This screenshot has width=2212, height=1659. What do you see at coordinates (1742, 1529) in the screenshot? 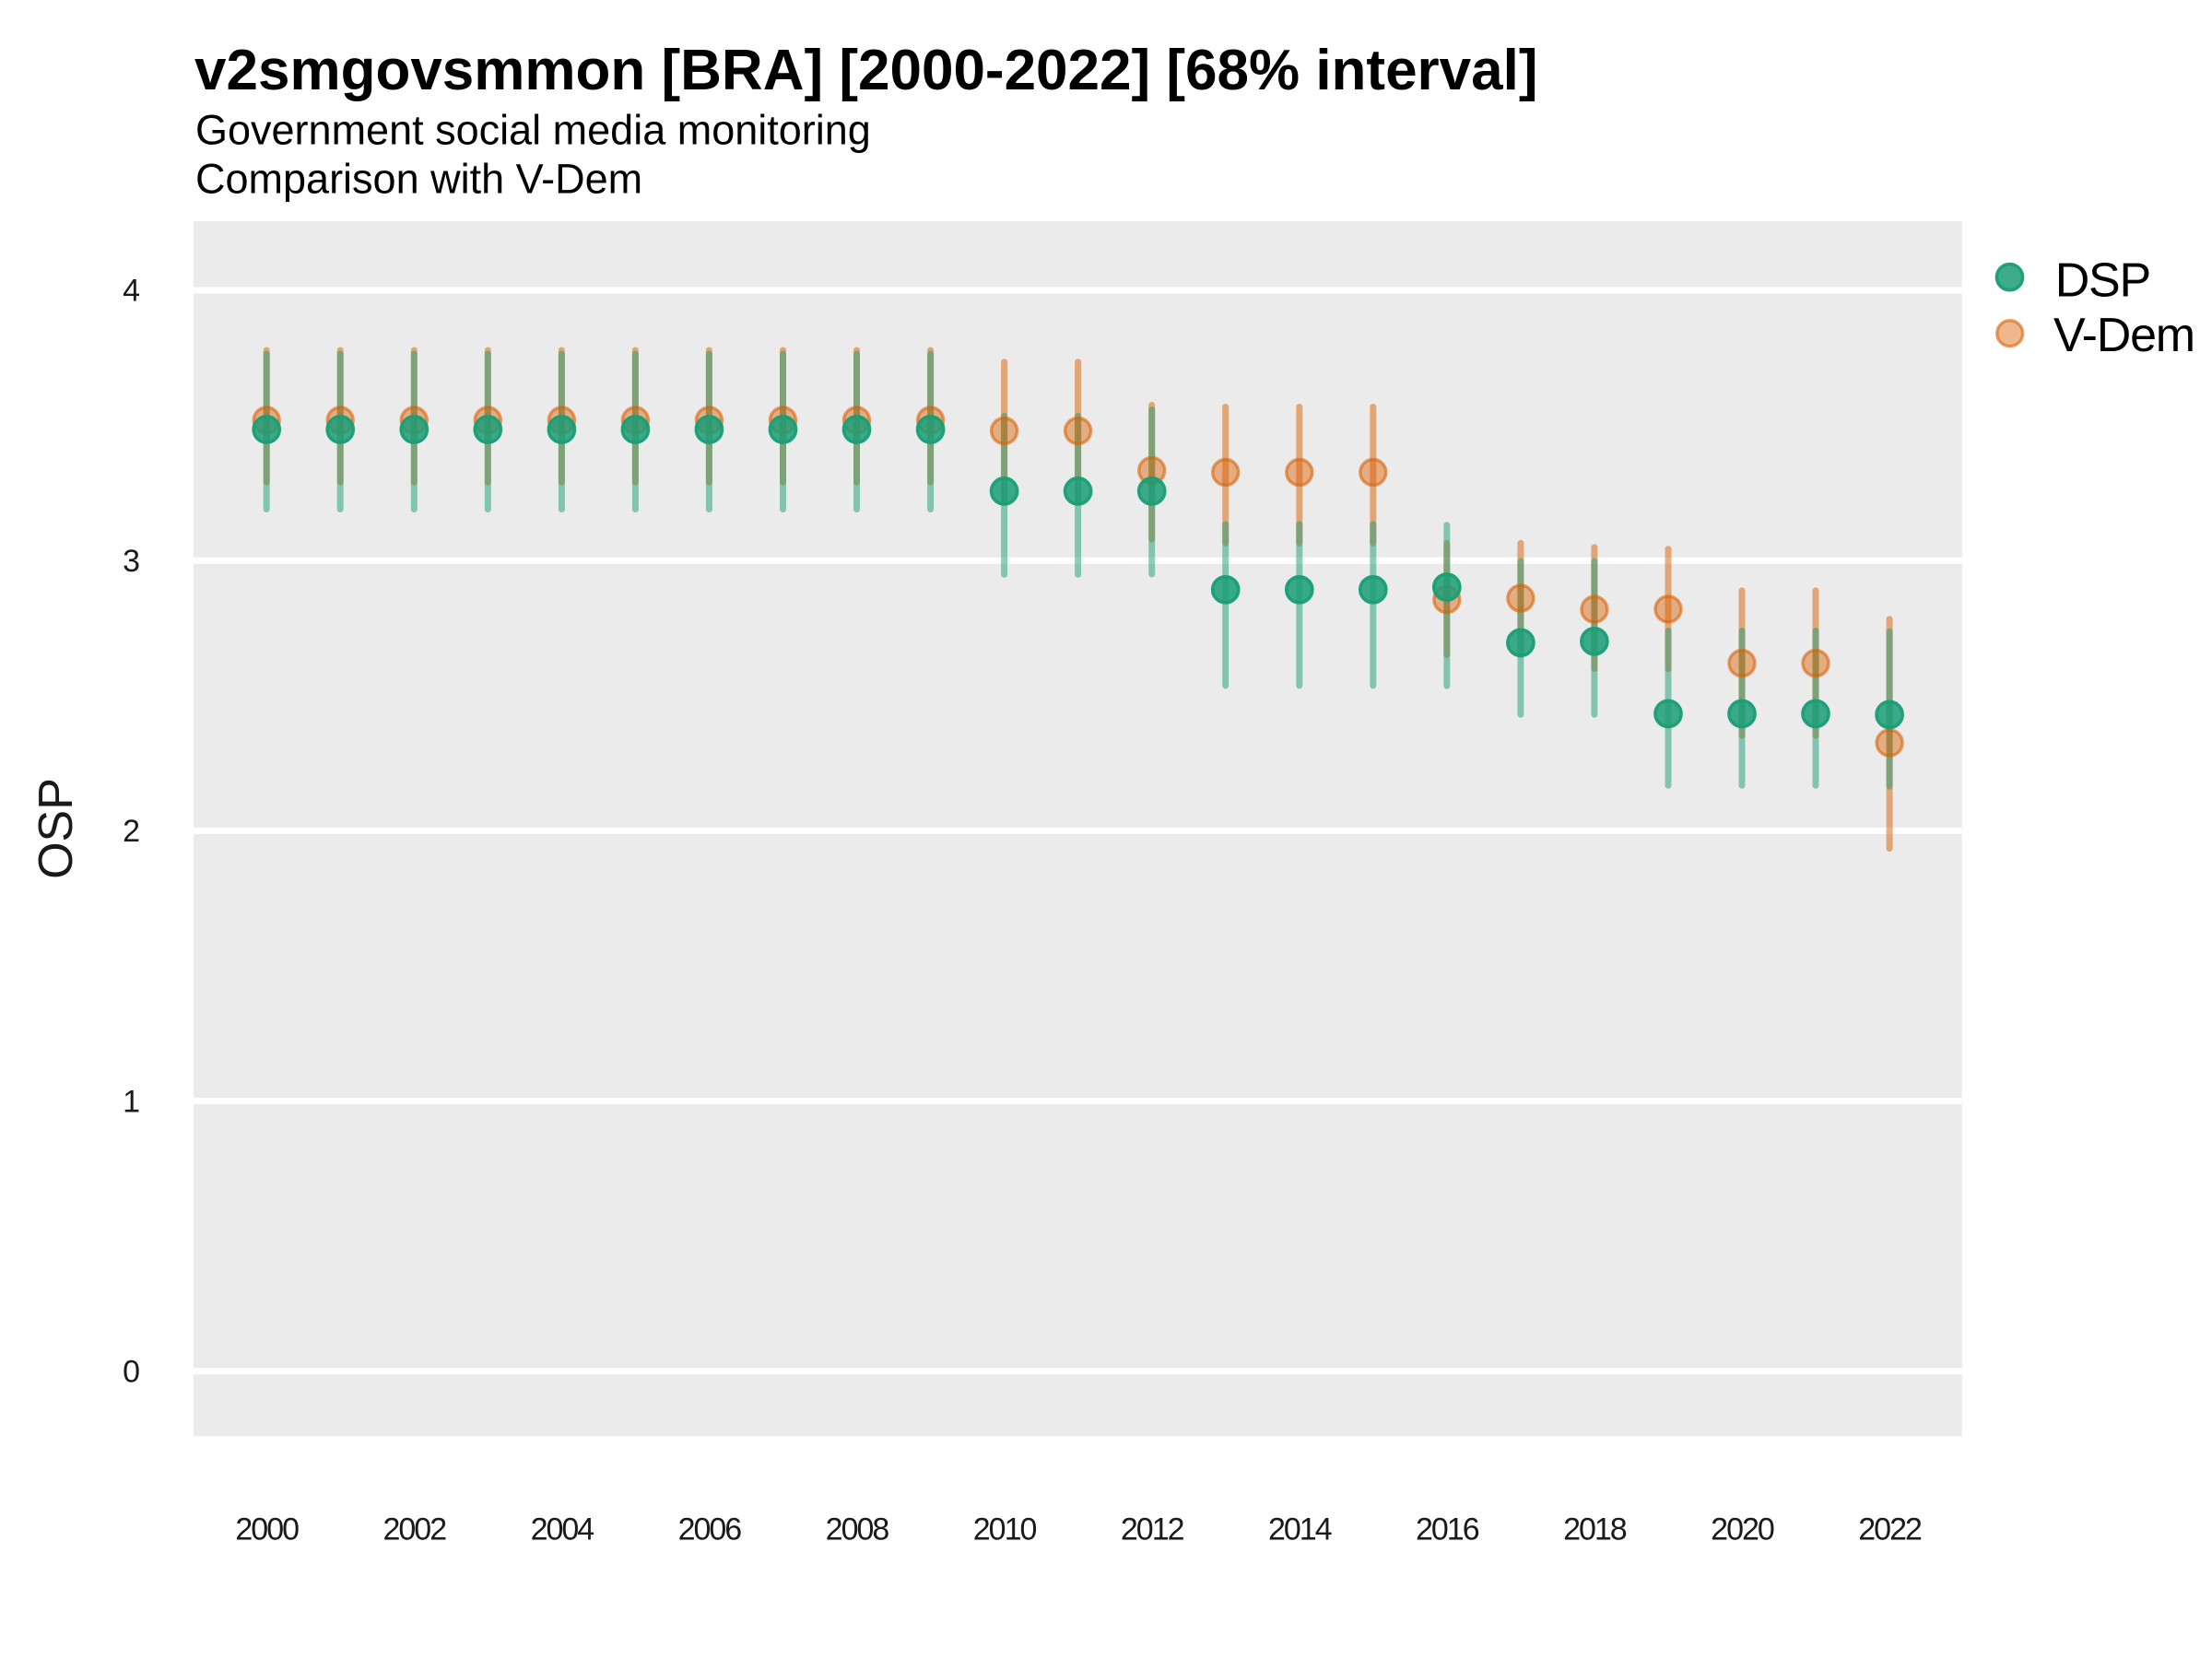
I see `svg-text: 2020` at bounding box center [1742, 1529].